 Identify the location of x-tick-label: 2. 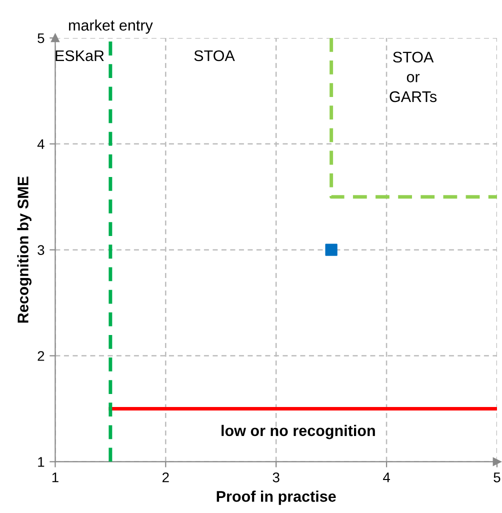
(165, 477).